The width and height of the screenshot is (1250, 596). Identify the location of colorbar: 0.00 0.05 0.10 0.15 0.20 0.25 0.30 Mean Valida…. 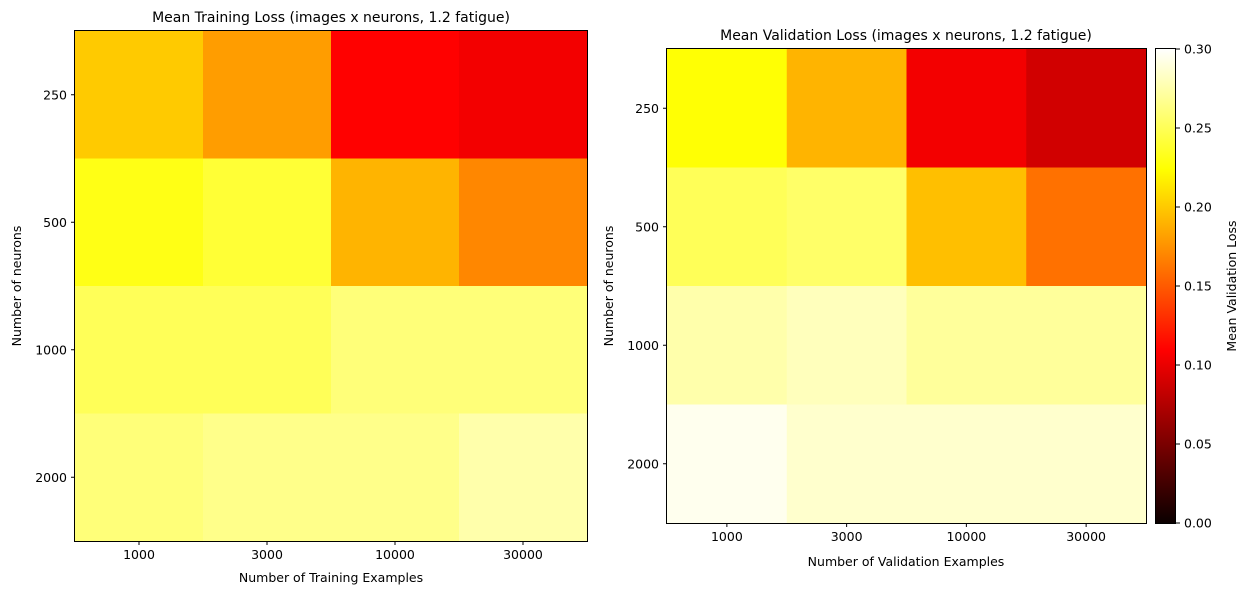
(1197, 286).